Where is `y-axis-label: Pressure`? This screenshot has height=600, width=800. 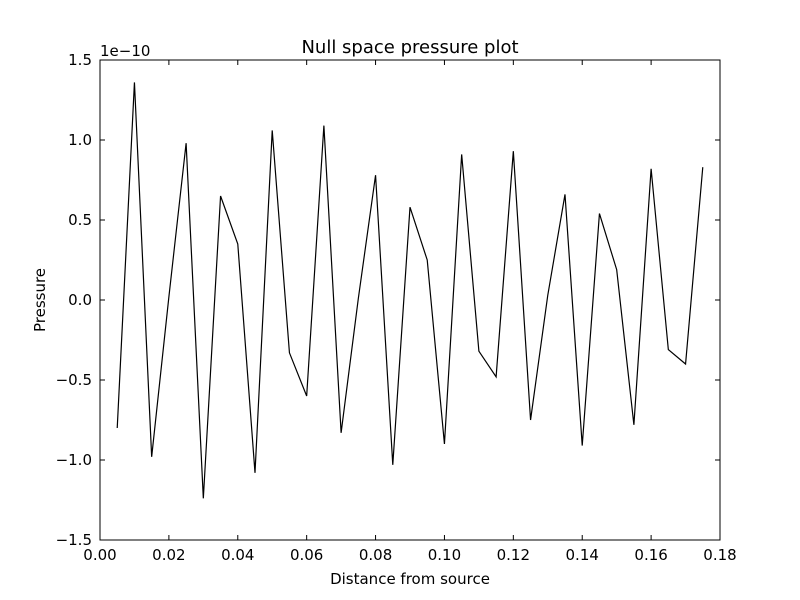
y-axis-label: Pressure is located at coordinates (40, 300).